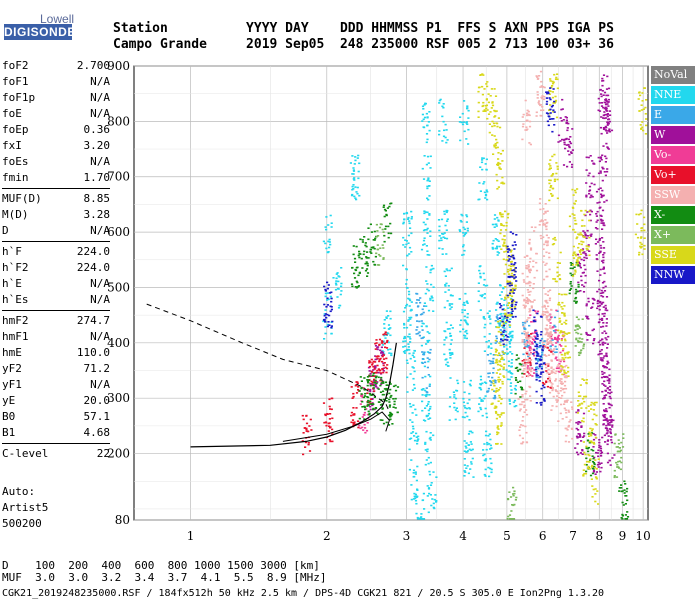  What do you see at coordinates (100, 299) in the screenshot?
I see `param-value: N/A` at bounding box center [100, 299].